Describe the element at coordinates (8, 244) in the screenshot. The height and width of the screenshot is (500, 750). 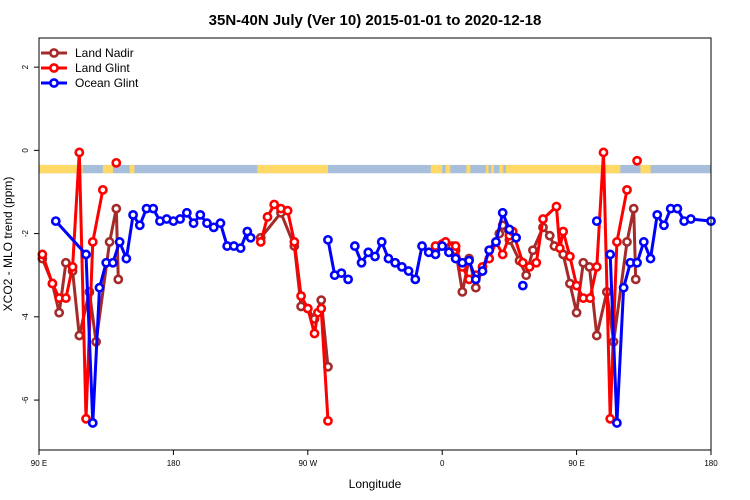
I see `y-axis-label: XCO2 - MLO trend (ppm)` at that location.